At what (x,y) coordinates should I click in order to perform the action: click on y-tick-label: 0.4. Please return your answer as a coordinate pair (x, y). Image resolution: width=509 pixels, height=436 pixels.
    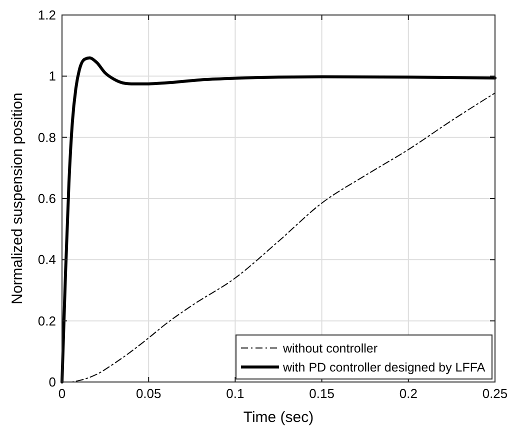
    Looking at the image, I should click on (47, 260).